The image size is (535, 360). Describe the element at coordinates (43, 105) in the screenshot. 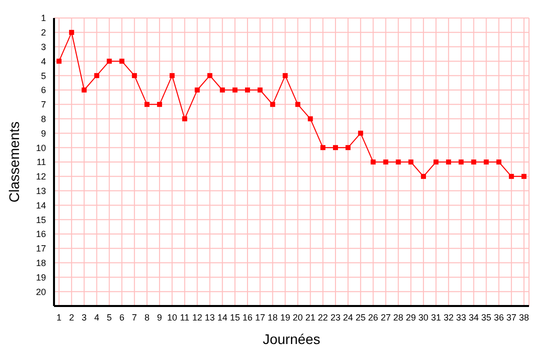

I see `y-tick-label: 7` at that location.